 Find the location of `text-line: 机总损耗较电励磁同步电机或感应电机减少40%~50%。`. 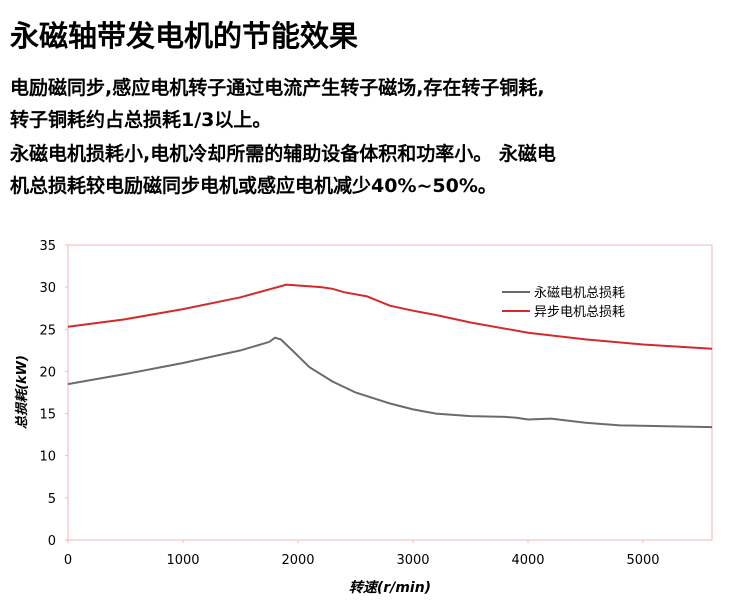

text-line: 机总损耗较电励磁同步电机或感应电机减少40%~50%。 is located at coordinates (253, 185).